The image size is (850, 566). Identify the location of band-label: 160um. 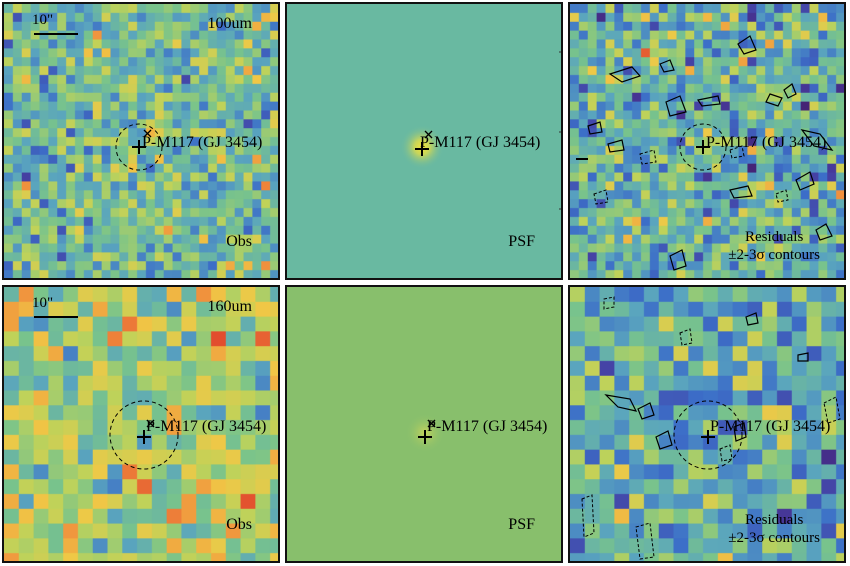
(229, 306).